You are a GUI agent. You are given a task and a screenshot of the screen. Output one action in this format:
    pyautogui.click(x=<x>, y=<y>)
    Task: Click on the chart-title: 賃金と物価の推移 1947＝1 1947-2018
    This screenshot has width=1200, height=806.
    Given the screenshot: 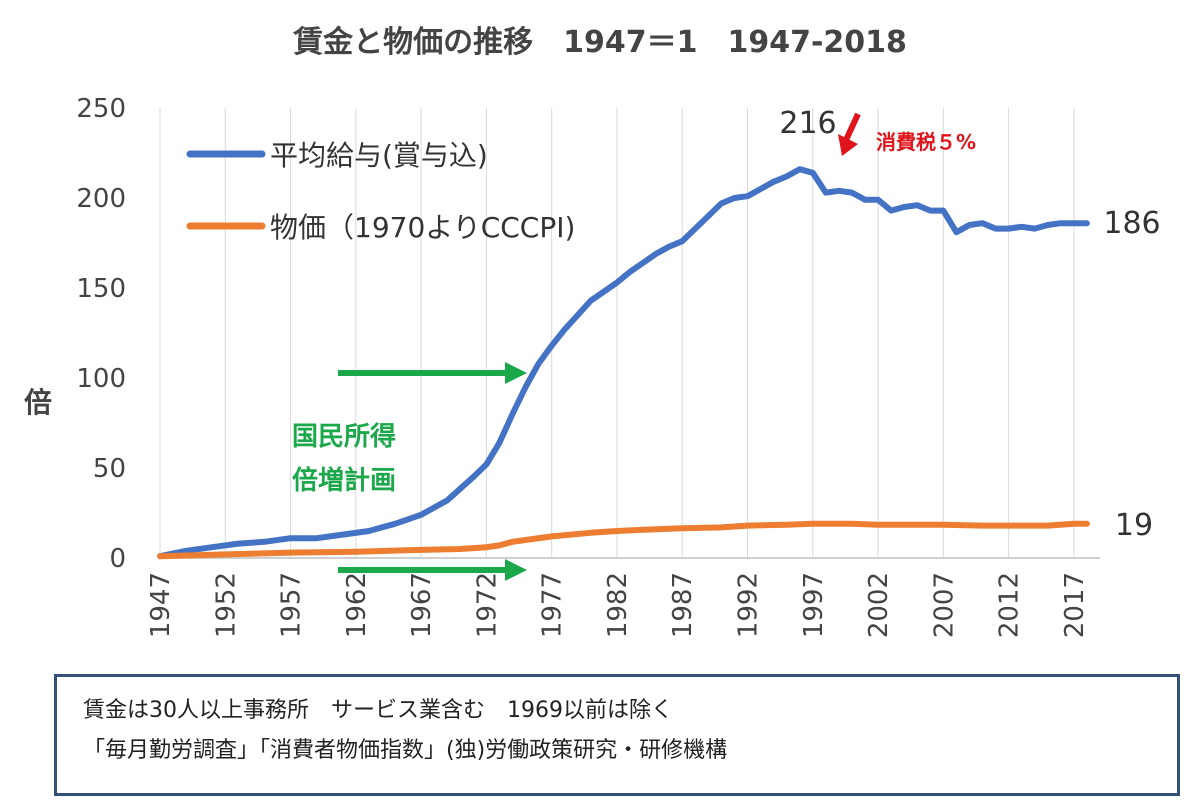 What is the action you would take?
    pyautogui.click(x=599, y=42)
    